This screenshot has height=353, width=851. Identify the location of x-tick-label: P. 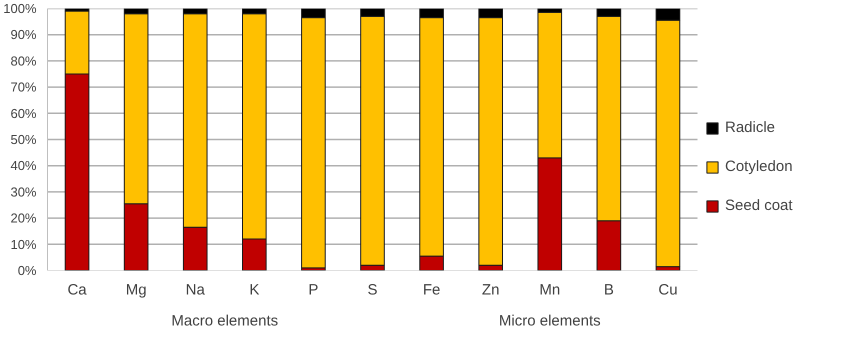
(313, 290).